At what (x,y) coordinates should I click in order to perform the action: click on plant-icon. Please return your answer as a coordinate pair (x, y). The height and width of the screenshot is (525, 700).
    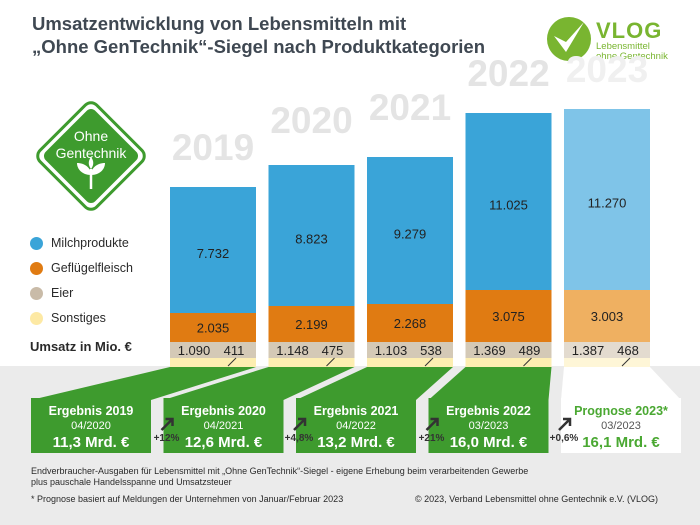
    Looking at the image, I should click on (91, 173).